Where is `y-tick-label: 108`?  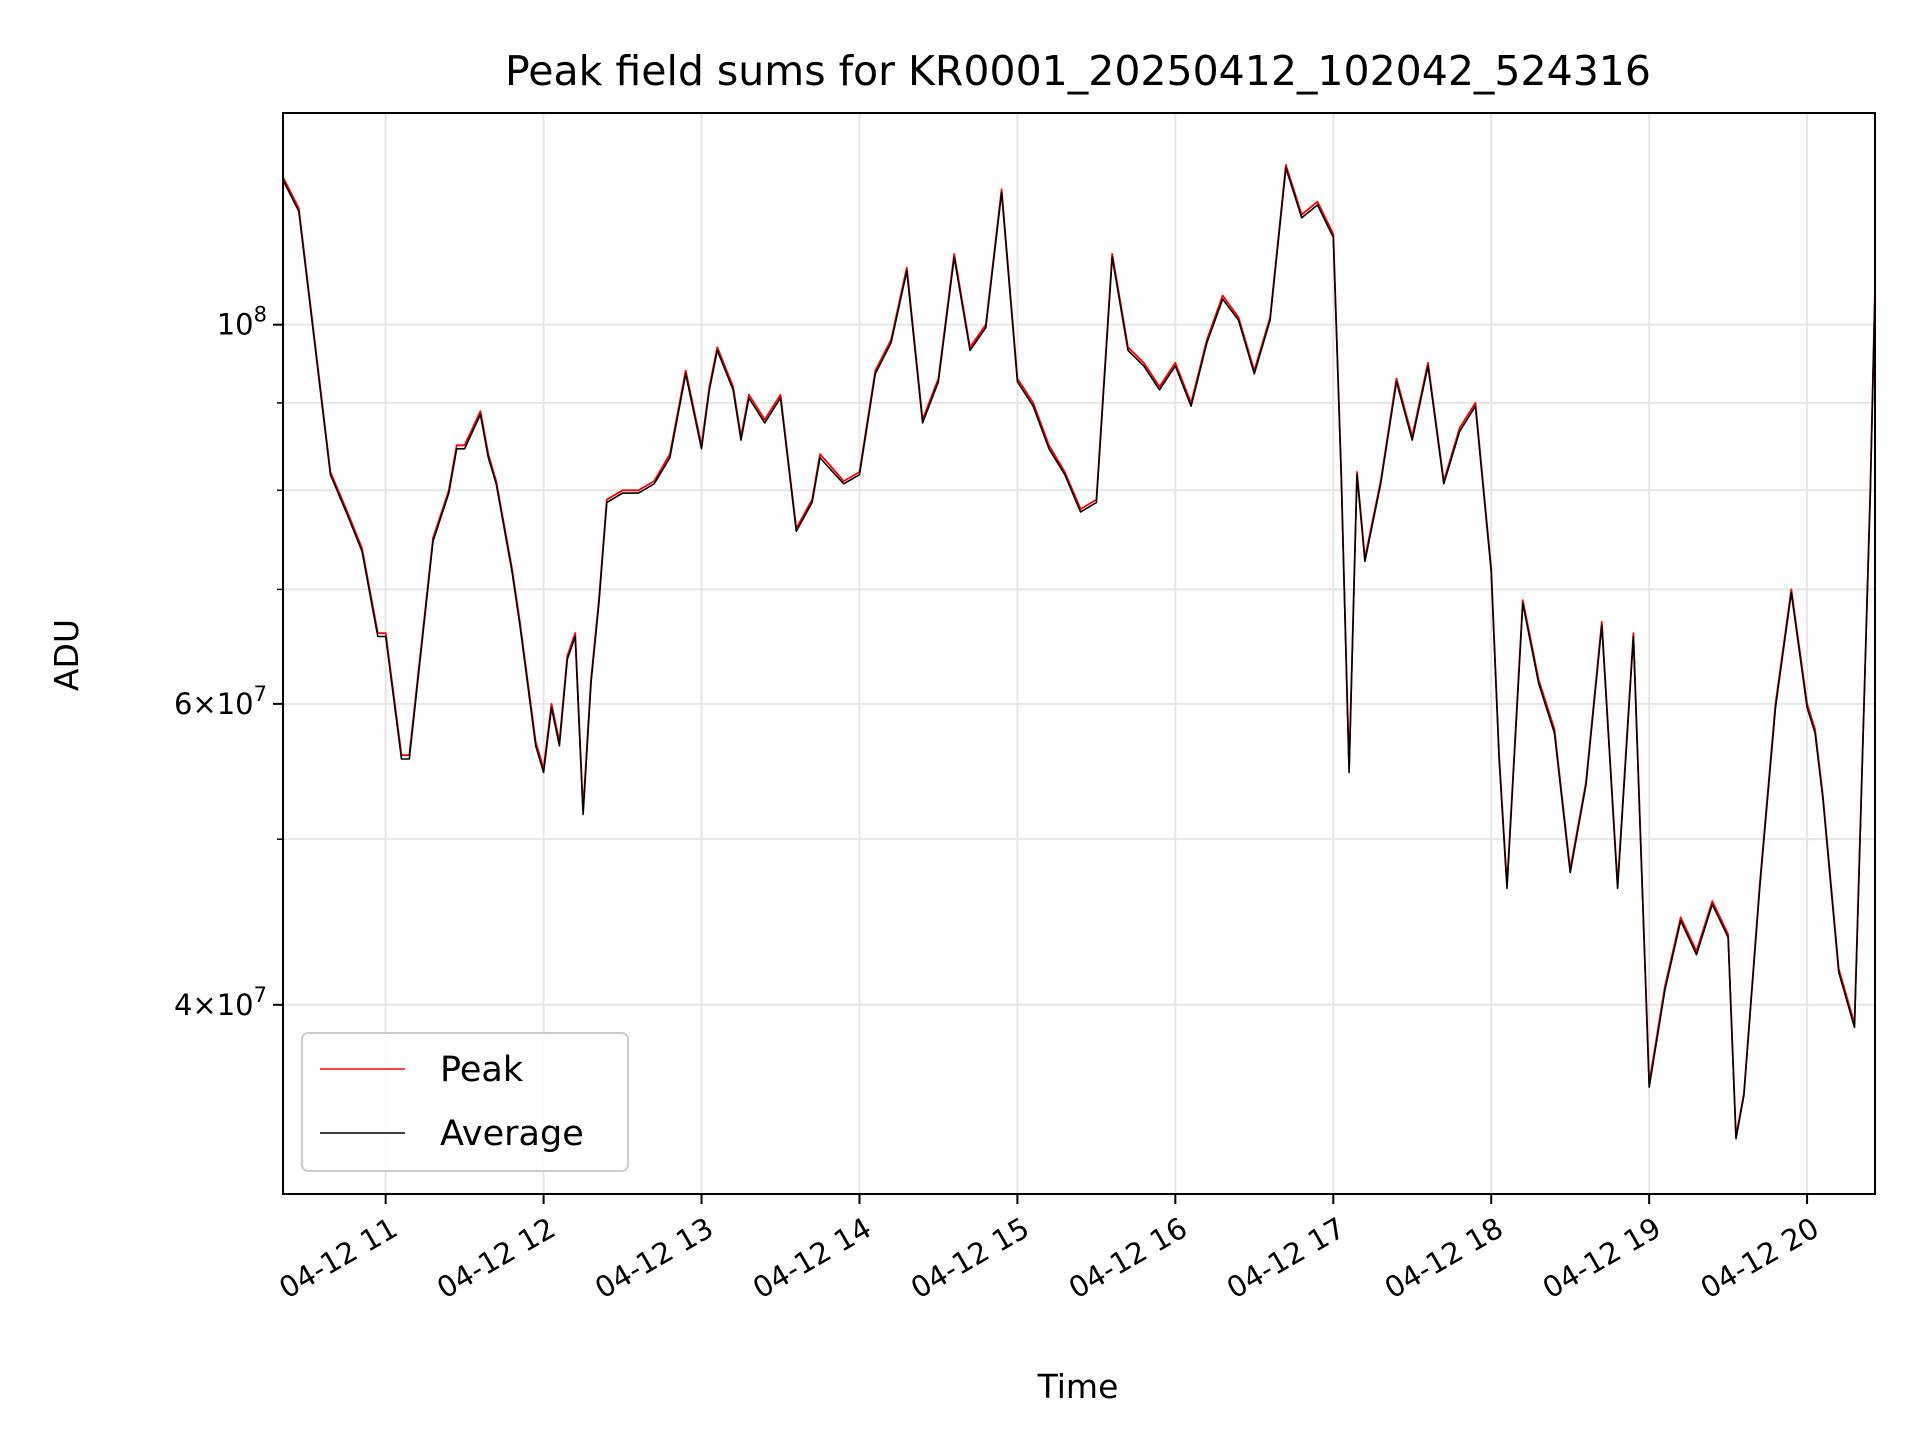 y-tick-label: 108 is located at coordinates (242, 322).